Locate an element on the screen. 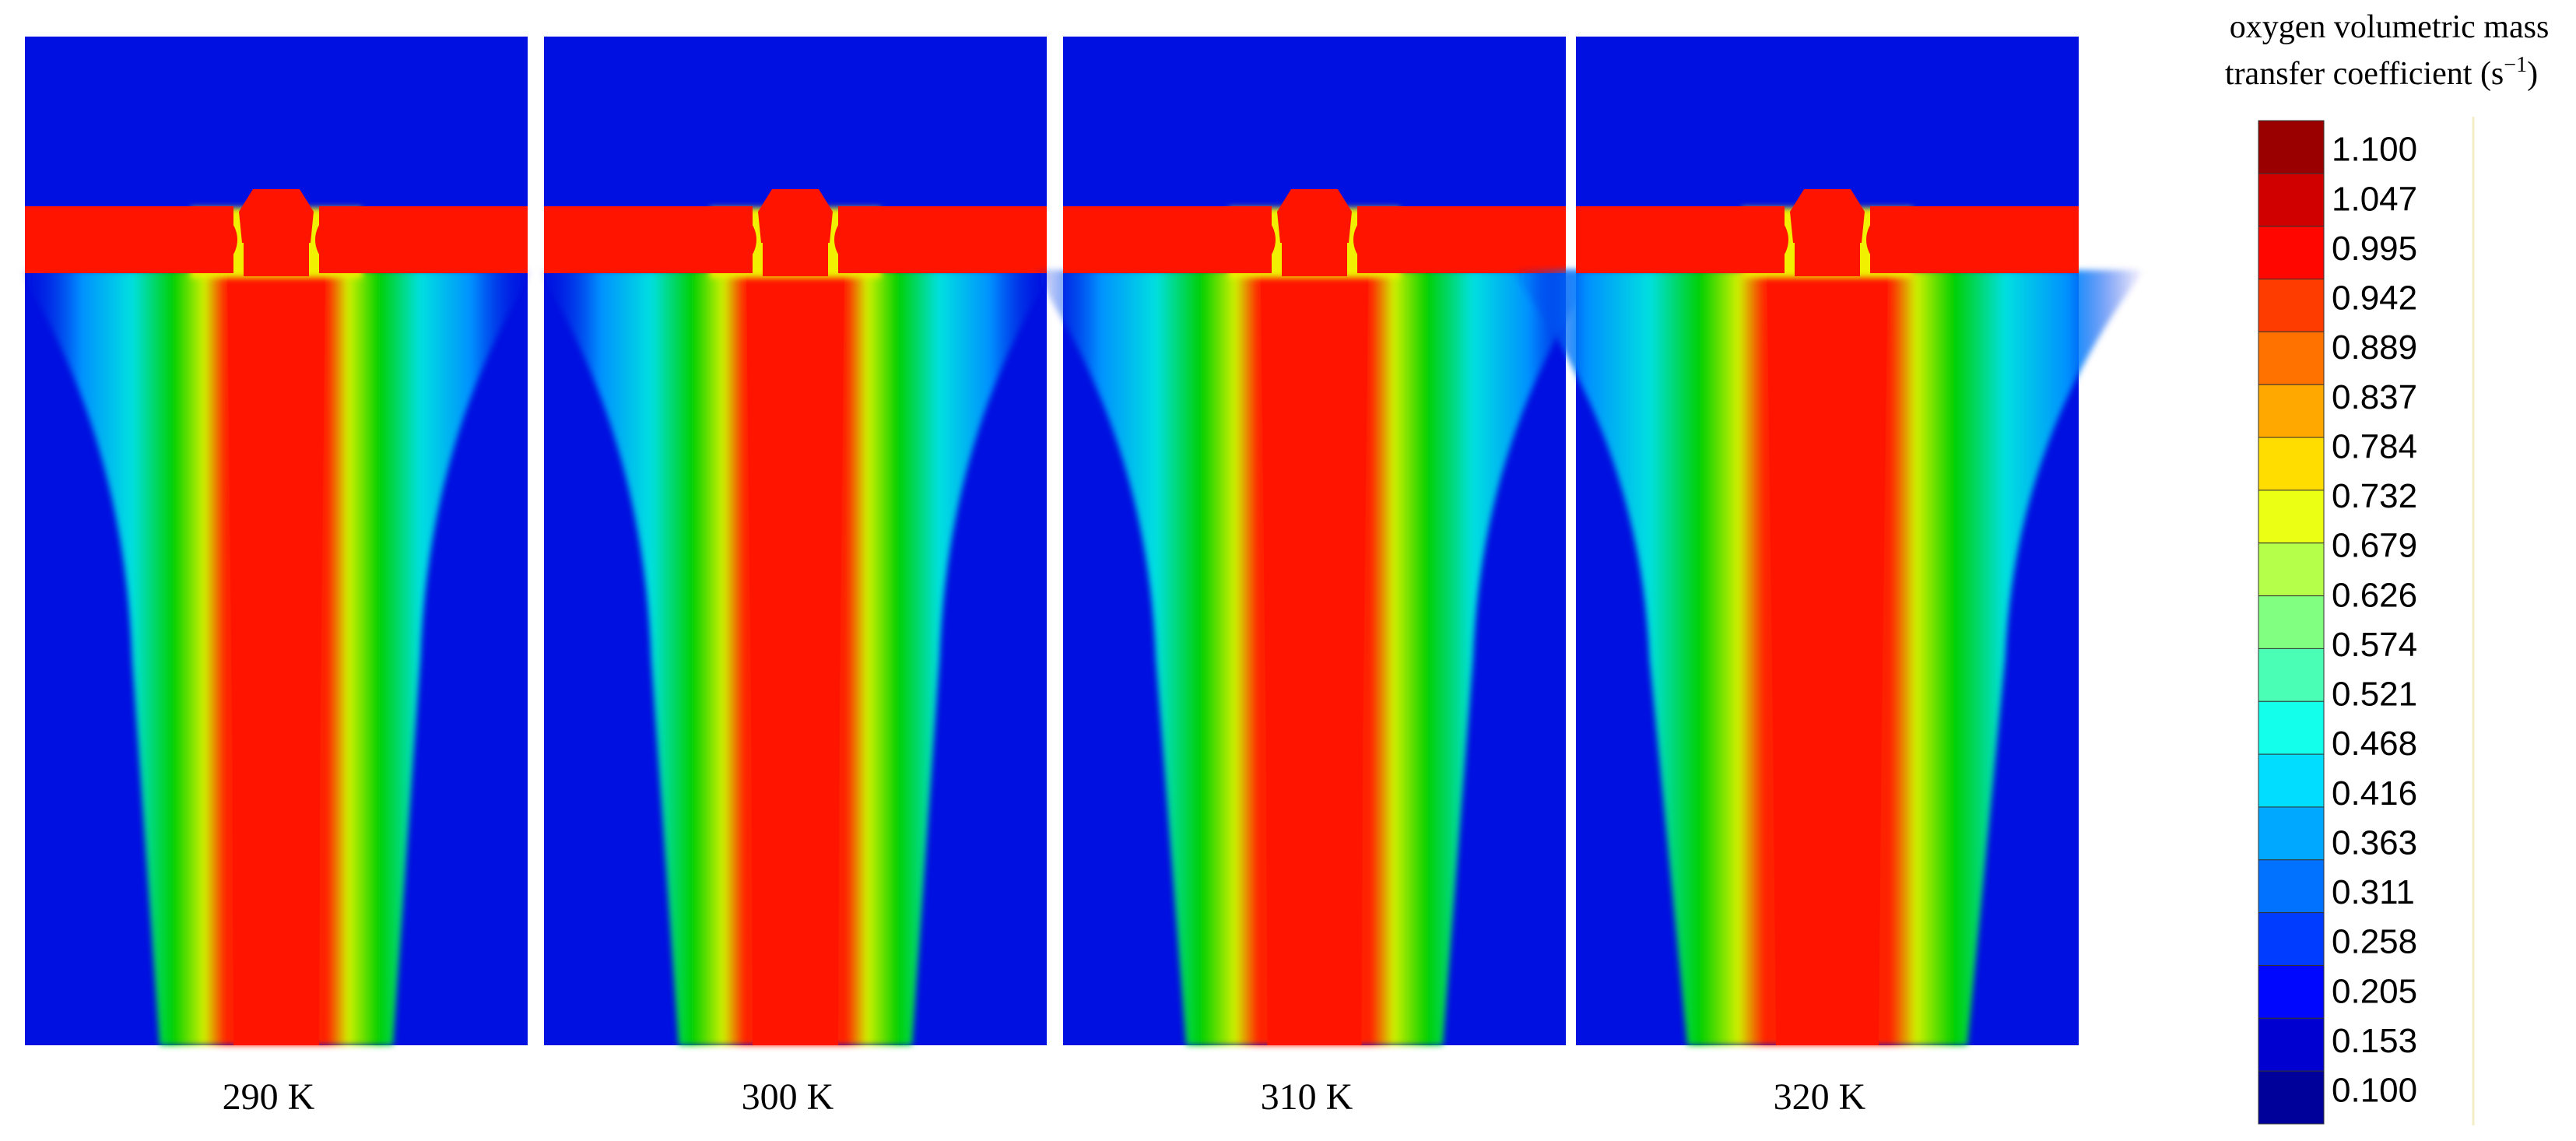  colorbar-tick-label: 0.732 is located at coordinates (2375, 496).